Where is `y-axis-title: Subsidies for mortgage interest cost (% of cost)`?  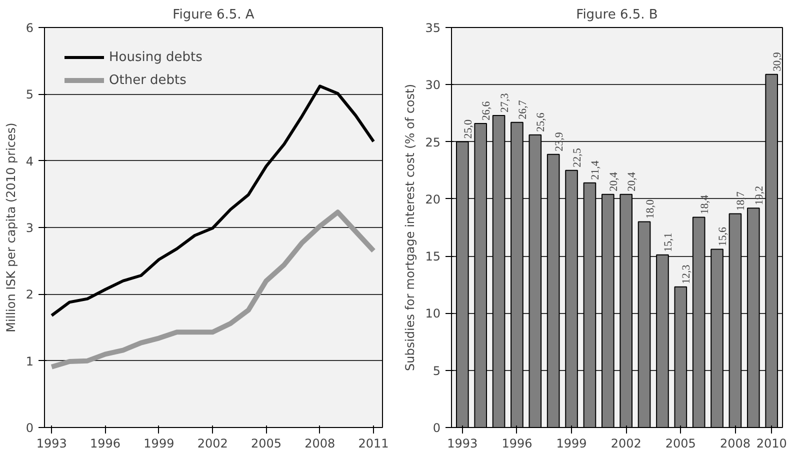 y-axis-title: Subsidies for mortgage interest cost (% of cost) is located at coordinates (410, 228).